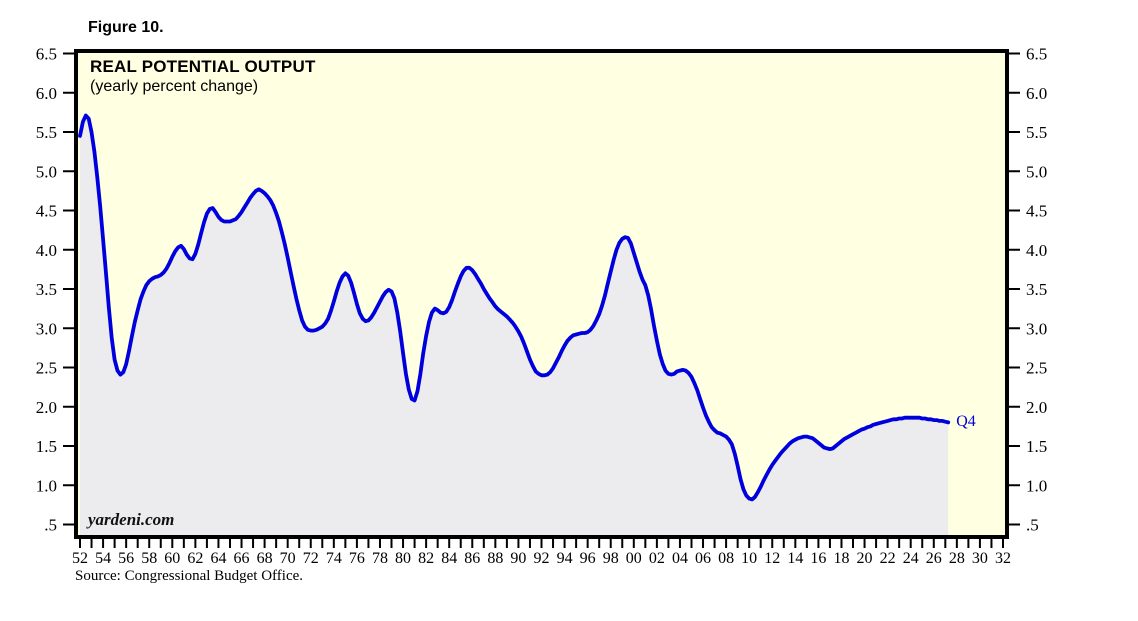 Image resolution: width=1138 pixels, height=621 pixels. I want to click on y-tick-label-left: 2.0, so click(46, 407).